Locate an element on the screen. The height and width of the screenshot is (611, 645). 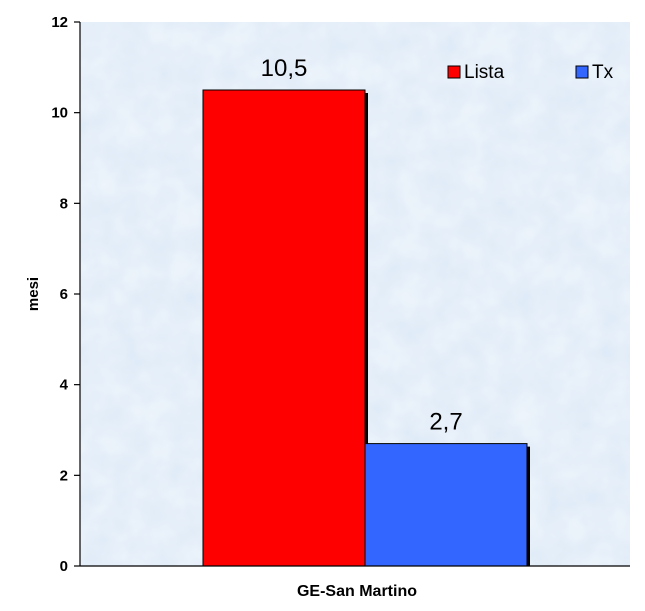
y-tick-label: 8 is located at coordinates (64, 203).